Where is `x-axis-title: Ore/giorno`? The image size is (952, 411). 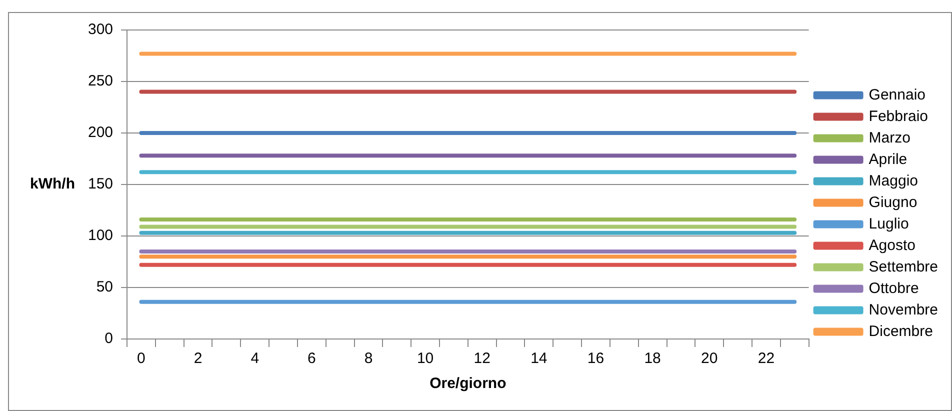
x-axis-title: Ore/giorno is located at coordinates (468, 383).